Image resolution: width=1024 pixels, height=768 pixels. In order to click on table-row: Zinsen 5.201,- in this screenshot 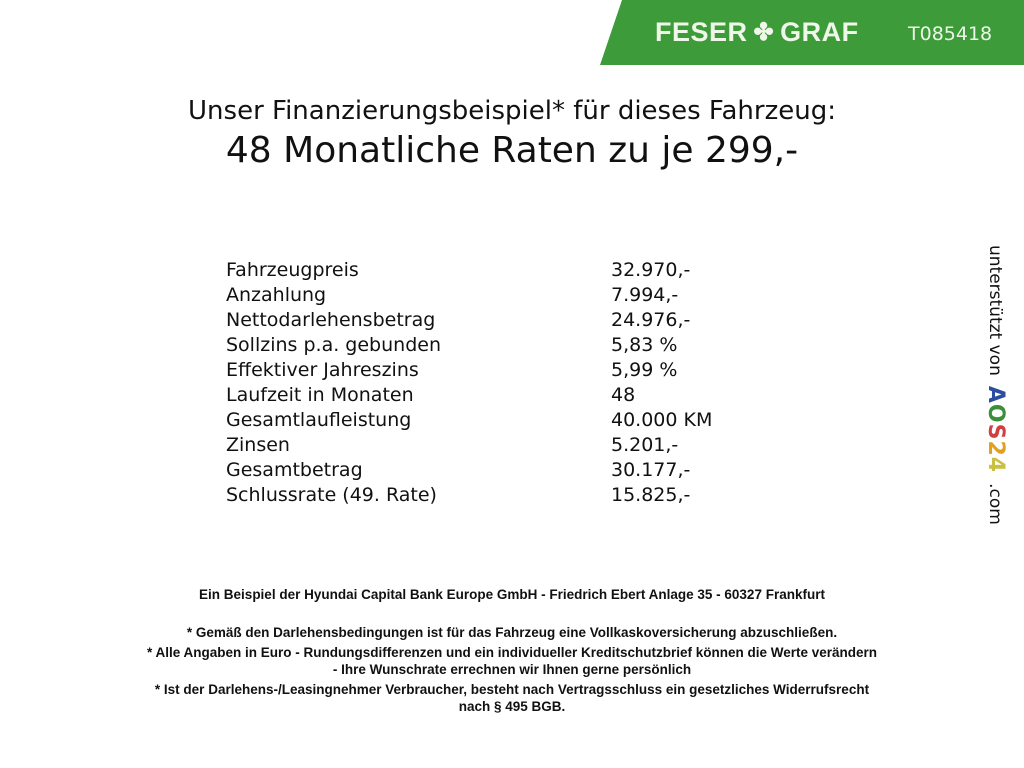, I will do `click(469, 445)`.